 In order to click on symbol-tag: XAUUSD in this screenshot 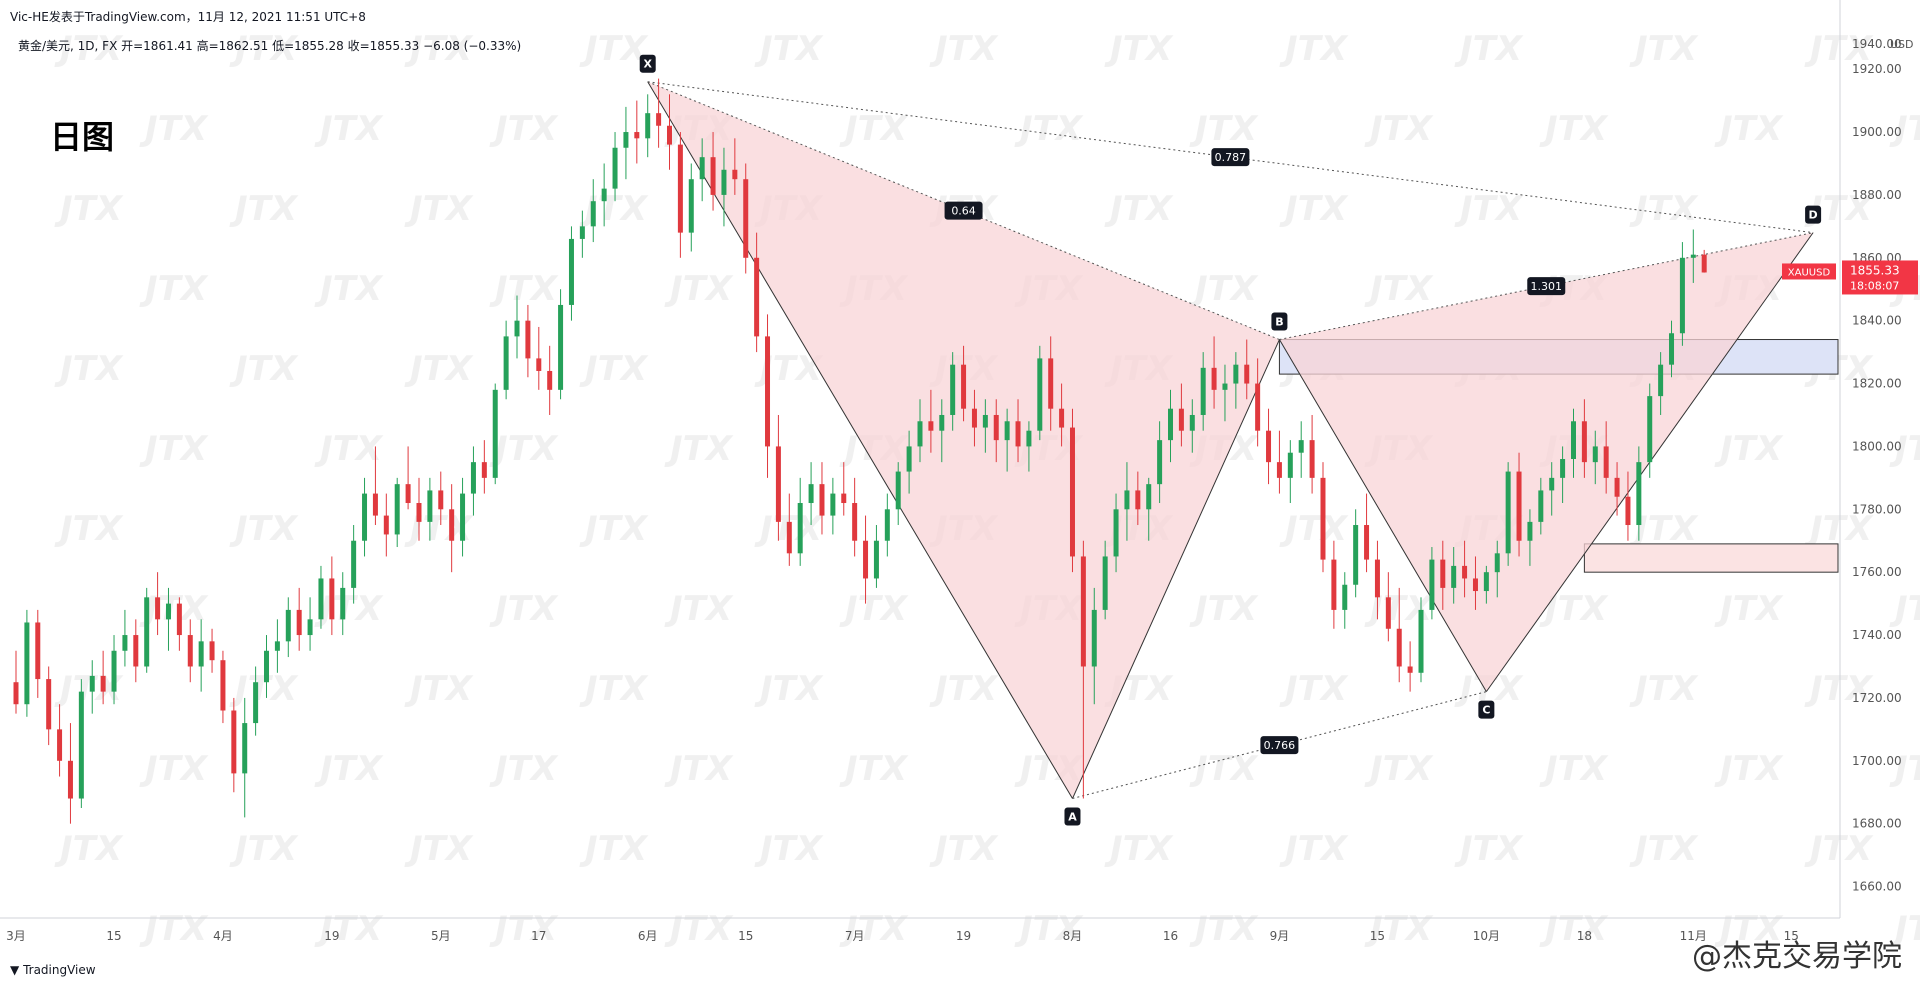, I will do `click(1809, 272)`.